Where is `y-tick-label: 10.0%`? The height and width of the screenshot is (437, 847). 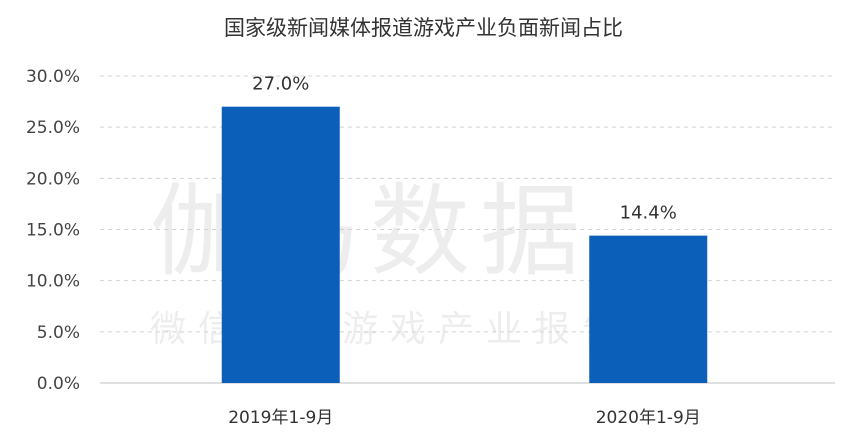 y-tick-label: 10.0% is located at coordinates (53, 282).